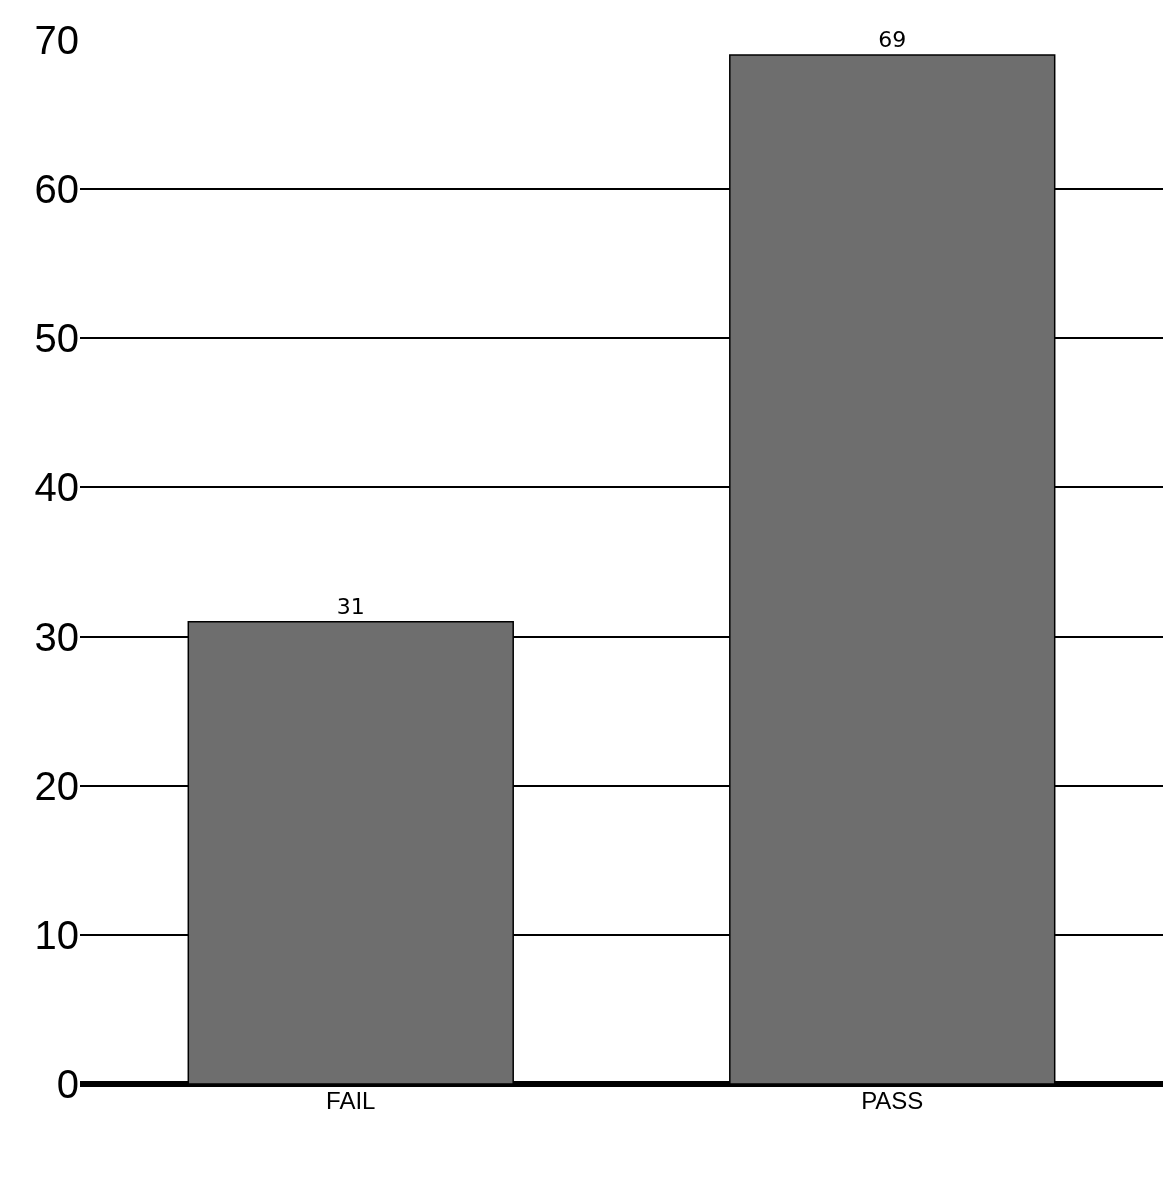 Image resolution: width=1173 pixels, height=1184 pixels. I want to click on y-tick-label: 30, so click(56, 636).